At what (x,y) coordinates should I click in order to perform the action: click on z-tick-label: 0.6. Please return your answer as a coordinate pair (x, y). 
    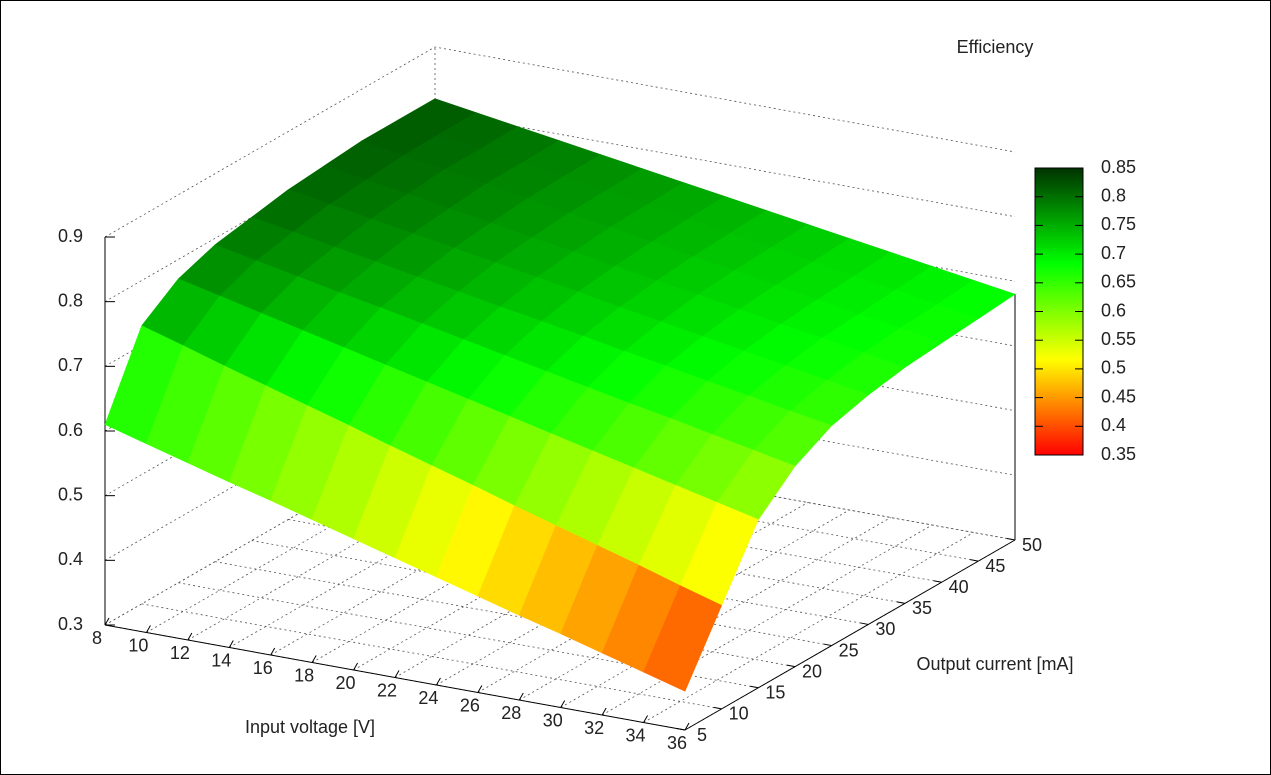
    Looking at the image, I should click on (70, 430).